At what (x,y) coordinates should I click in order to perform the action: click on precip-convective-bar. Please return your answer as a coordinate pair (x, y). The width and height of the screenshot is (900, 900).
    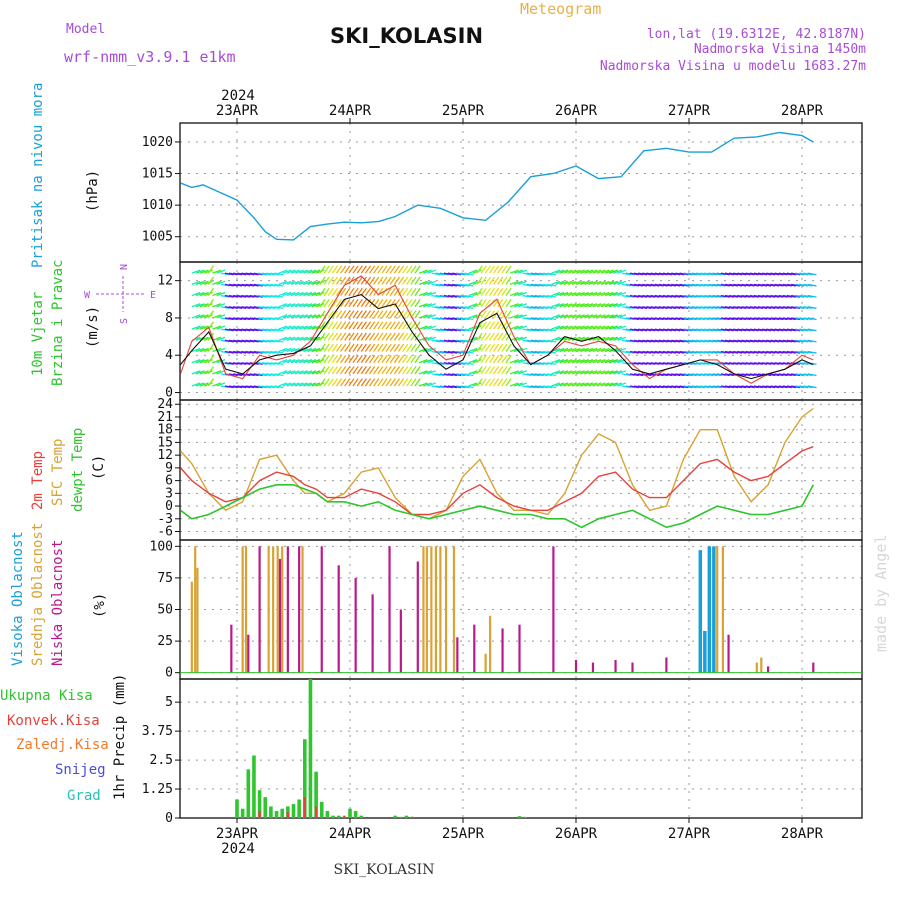
    Looking at the image, I should click on (304, 807).